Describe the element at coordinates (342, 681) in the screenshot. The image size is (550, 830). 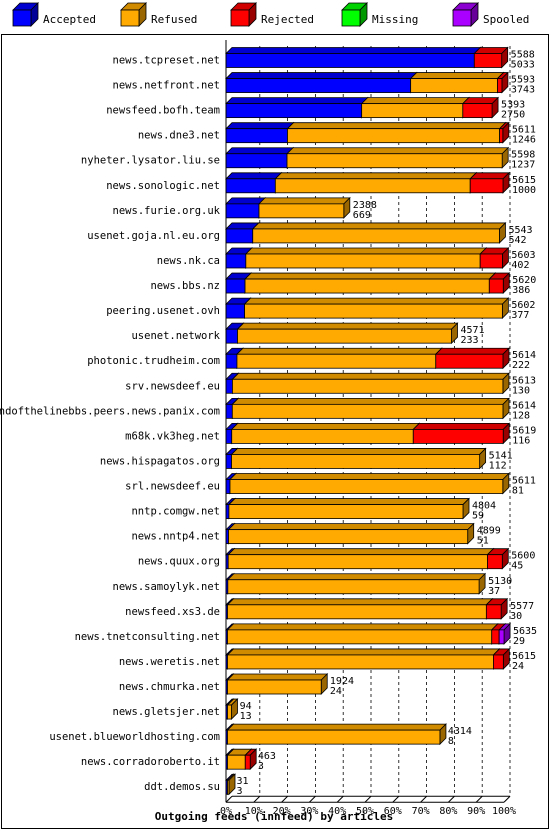
I see `total-label: 1924` at that location.